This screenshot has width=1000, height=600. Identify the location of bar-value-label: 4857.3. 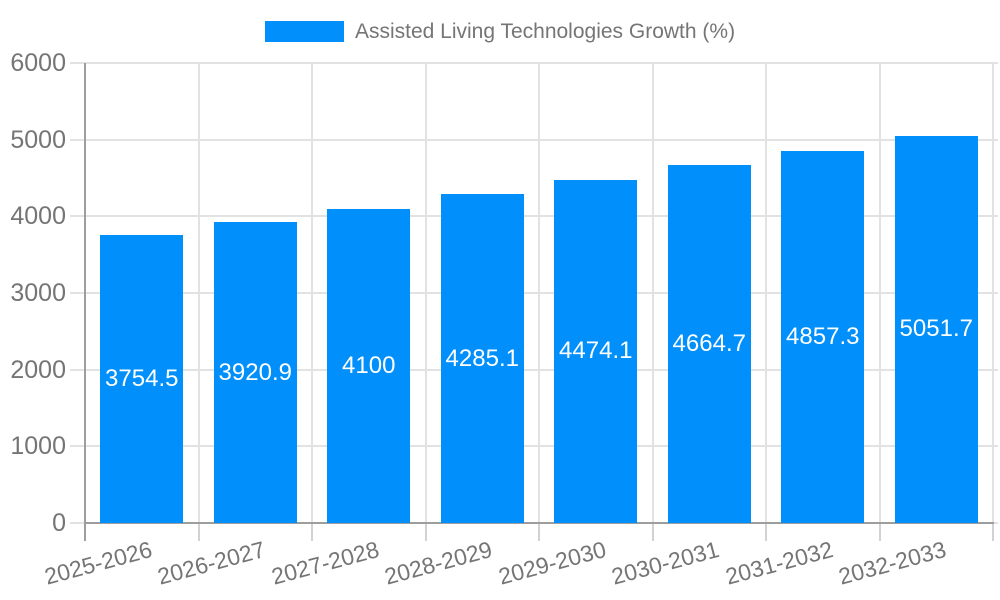
(823, 336).